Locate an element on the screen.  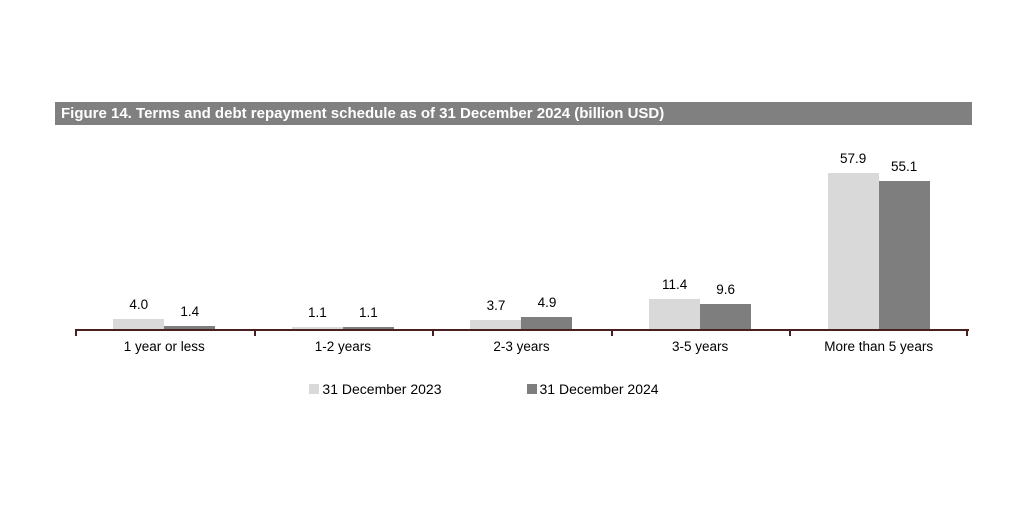
bar-group: 57.9 is located at coordinates (853, 240).